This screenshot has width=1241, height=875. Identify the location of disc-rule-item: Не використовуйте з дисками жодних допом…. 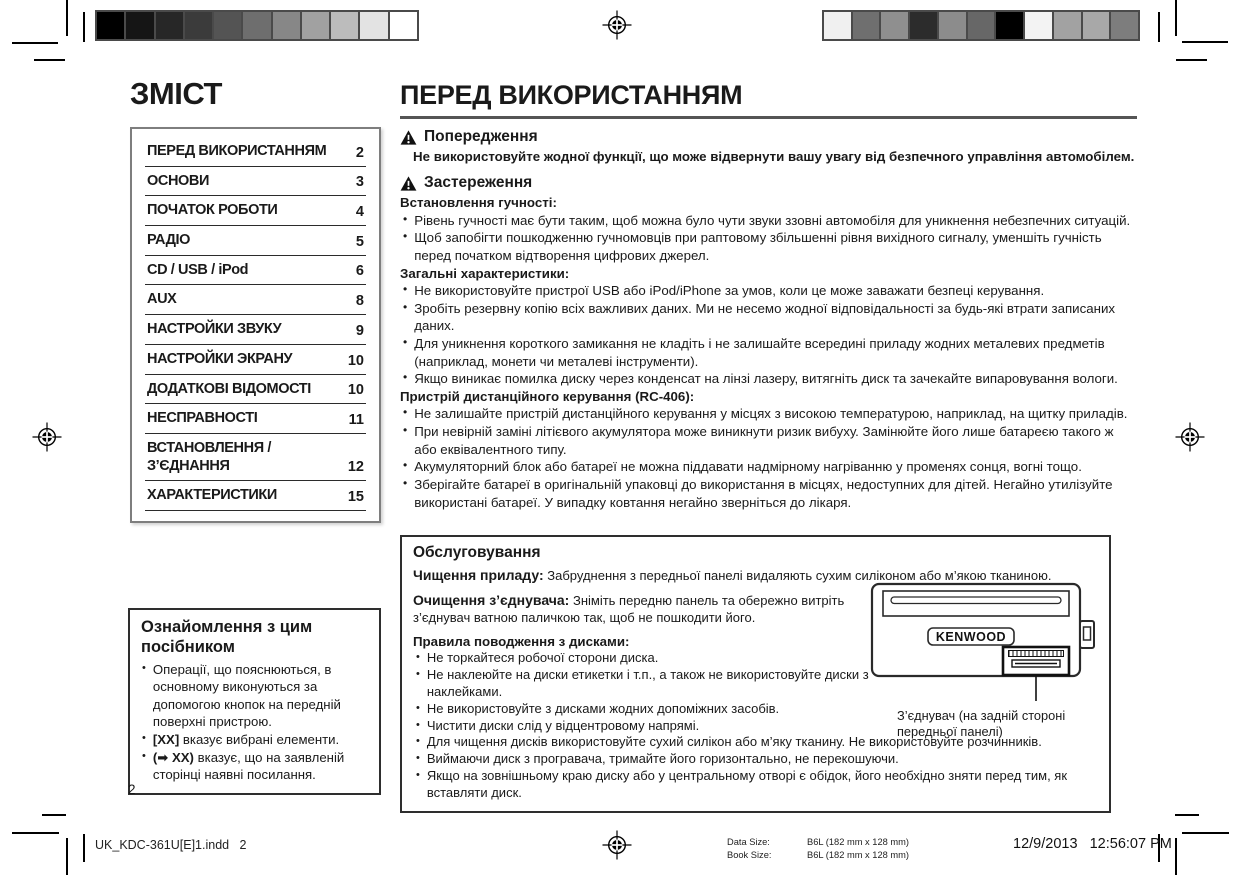
(649, 709).